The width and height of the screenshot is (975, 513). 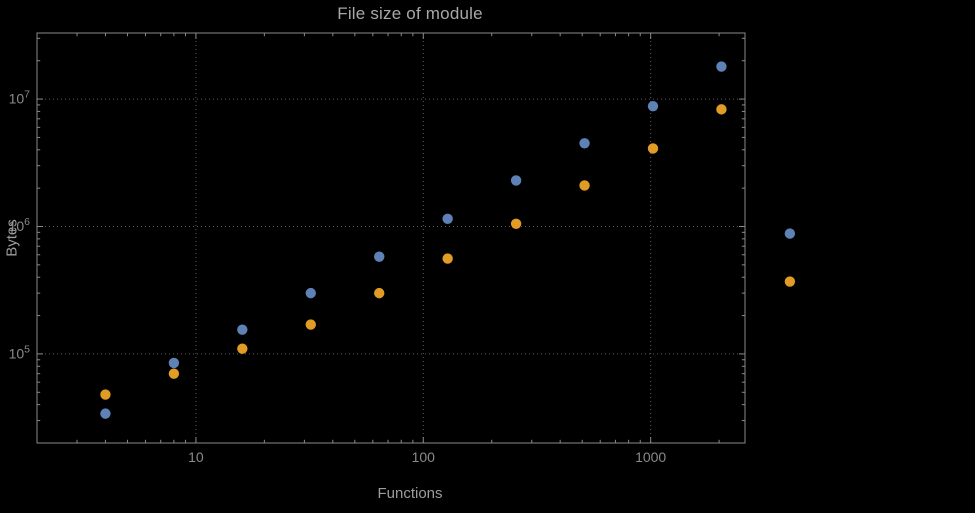 I want to click on x-tick-label: 10, so click(x=196, y=457).